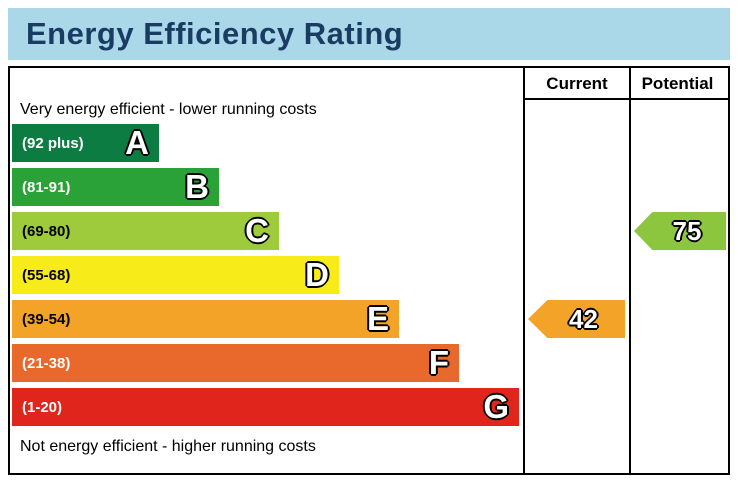 The image size is (738, 483). What do you see at coordinates (625, 99) in the screenshot?
I see `header-underline` at bounding box center [625, 99].